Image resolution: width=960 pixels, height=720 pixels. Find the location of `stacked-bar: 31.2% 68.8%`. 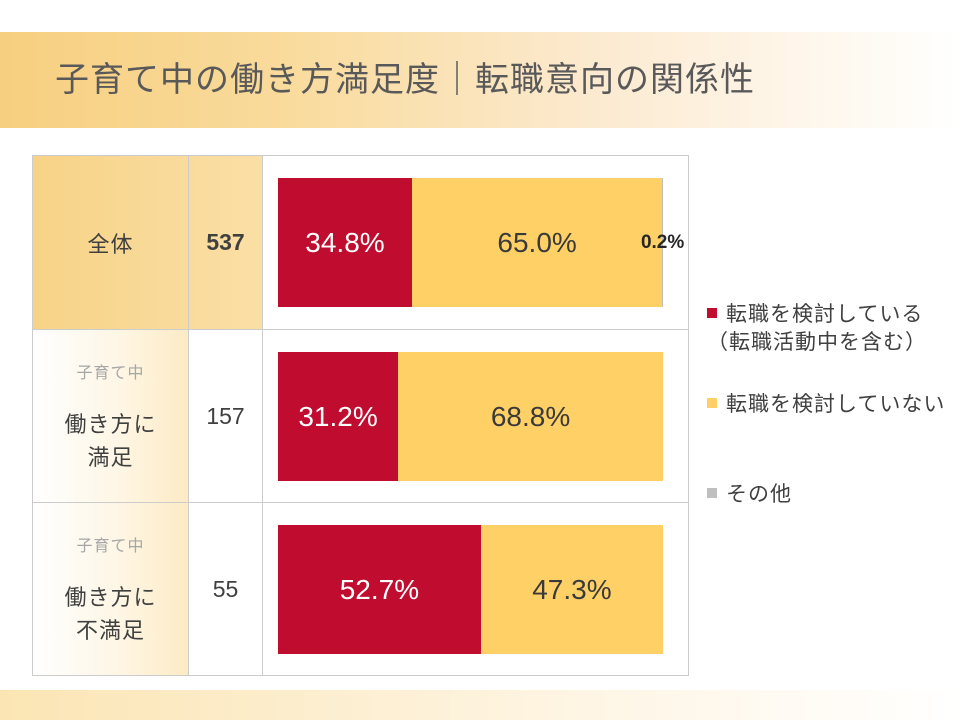

stacked-bar: 31.2% 68.8% is located at coordinates (470, 416).